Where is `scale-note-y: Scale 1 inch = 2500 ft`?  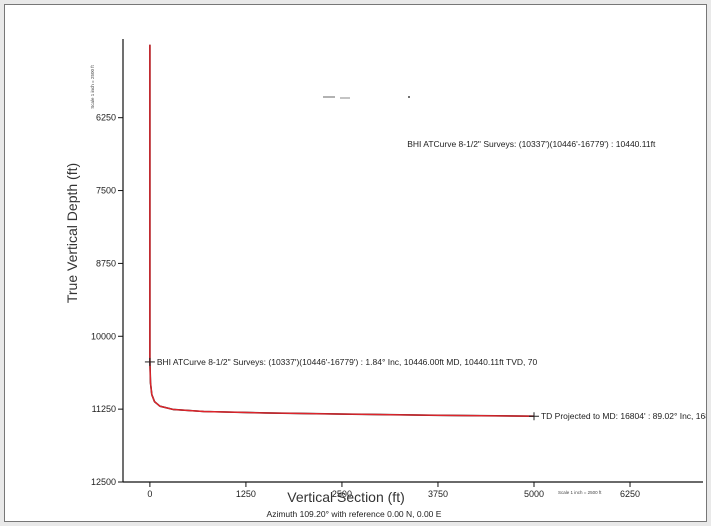 scale-note-y: Scale 1 inch = 2500 ft is located at coordinates (92, 87).